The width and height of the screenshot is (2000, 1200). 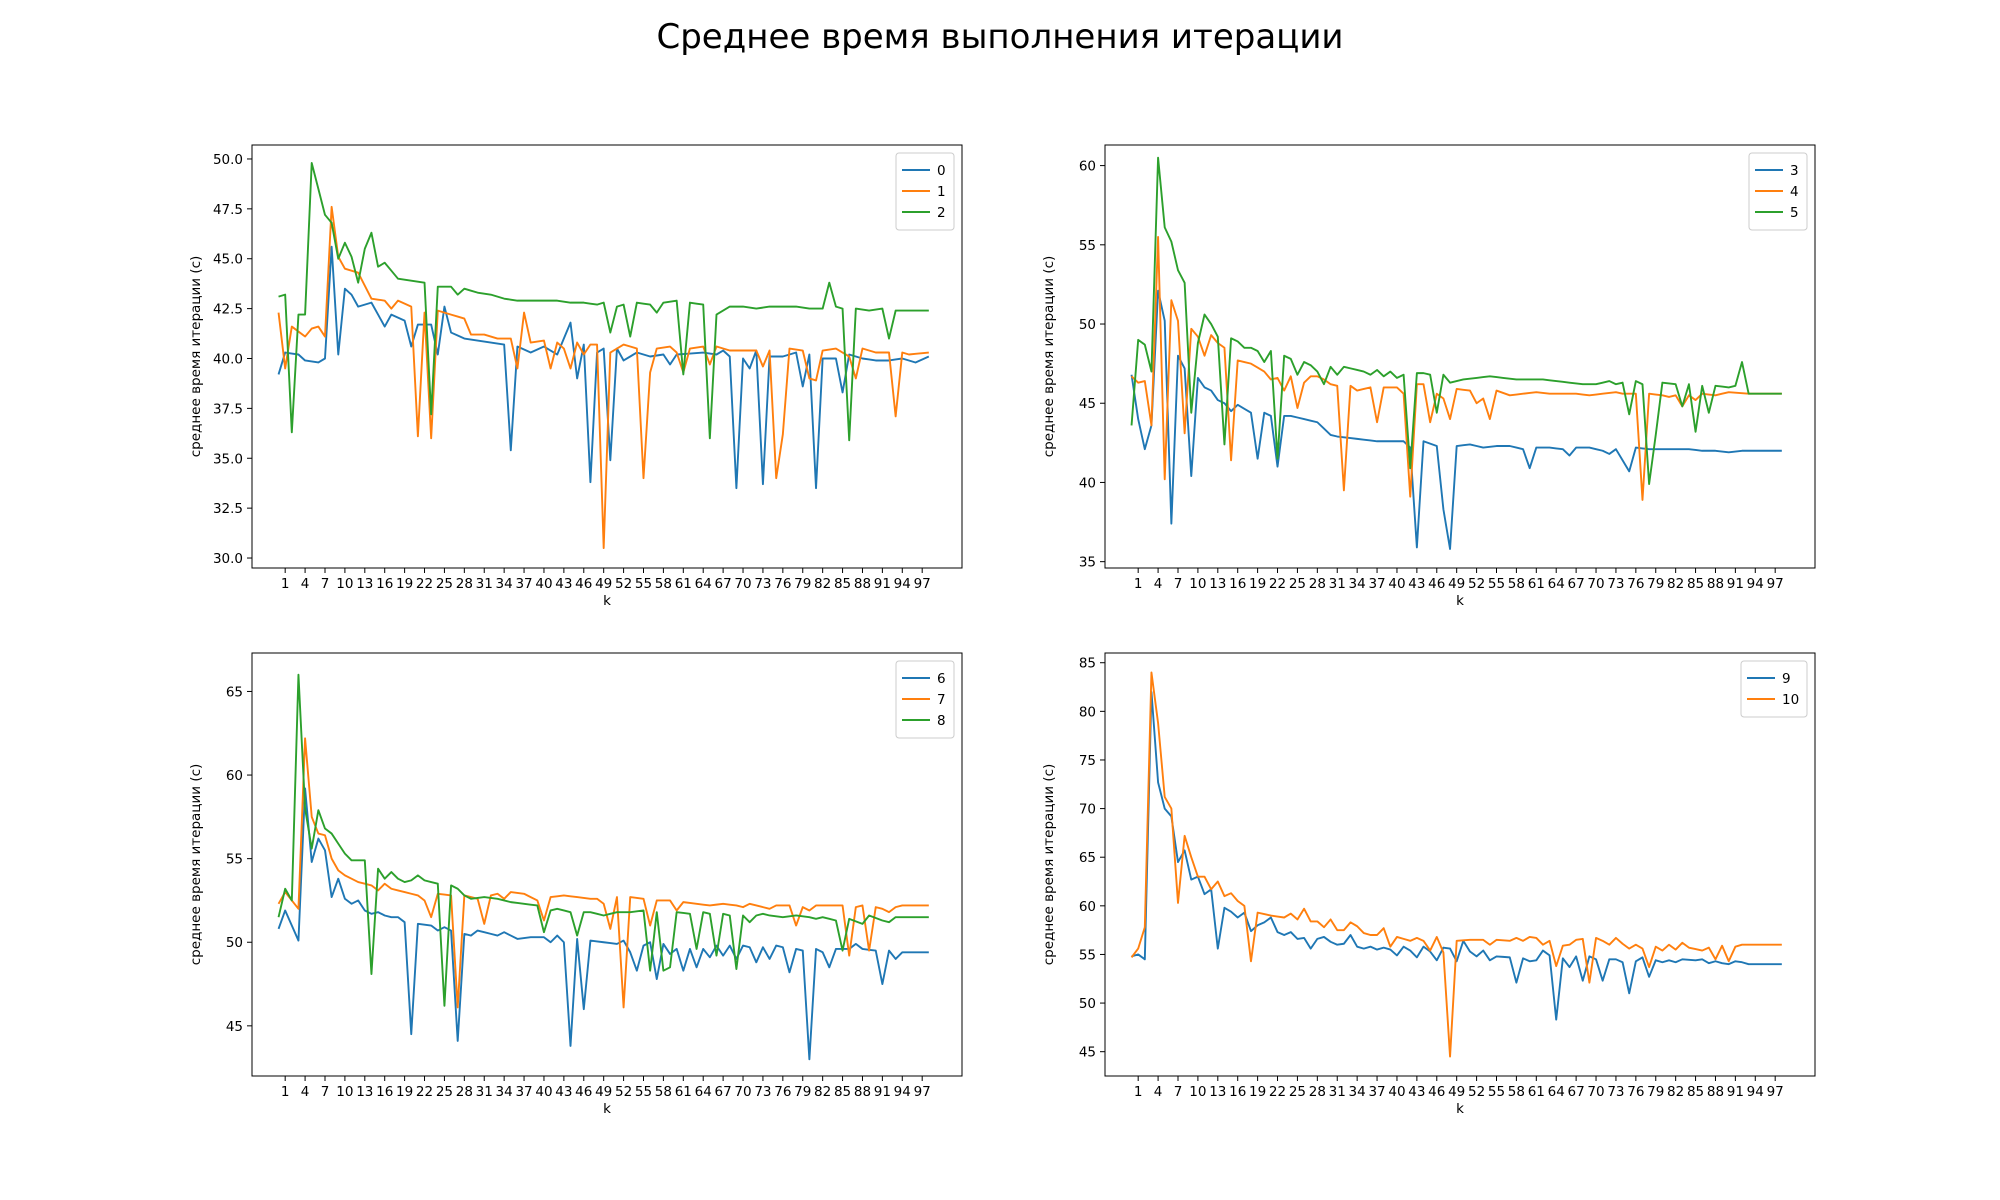 I want to click on x-tick-label: 19, so click(x=1257, y=1092).